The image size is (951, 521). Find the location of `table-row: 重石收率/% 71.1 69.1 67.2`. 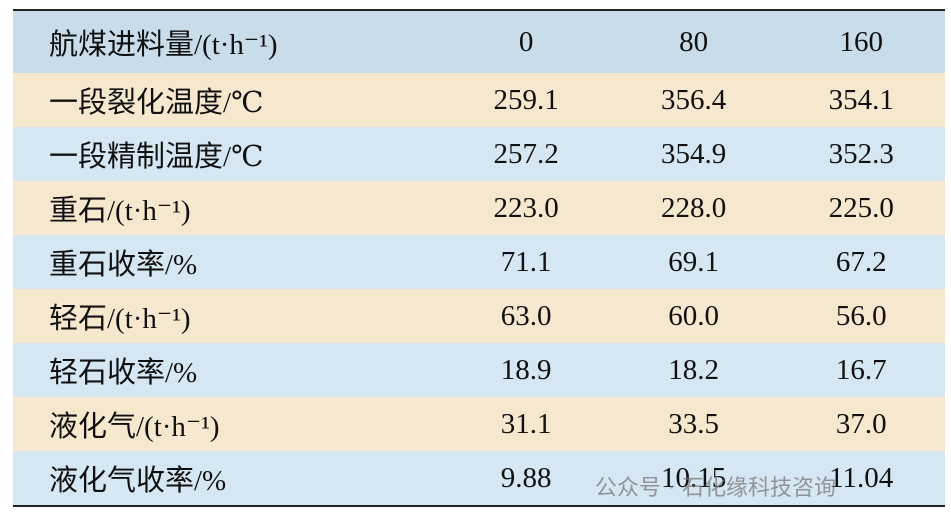

table-row: 重石收率/% 71.1 69.1 67.2 is located at coordinates (479, 262).